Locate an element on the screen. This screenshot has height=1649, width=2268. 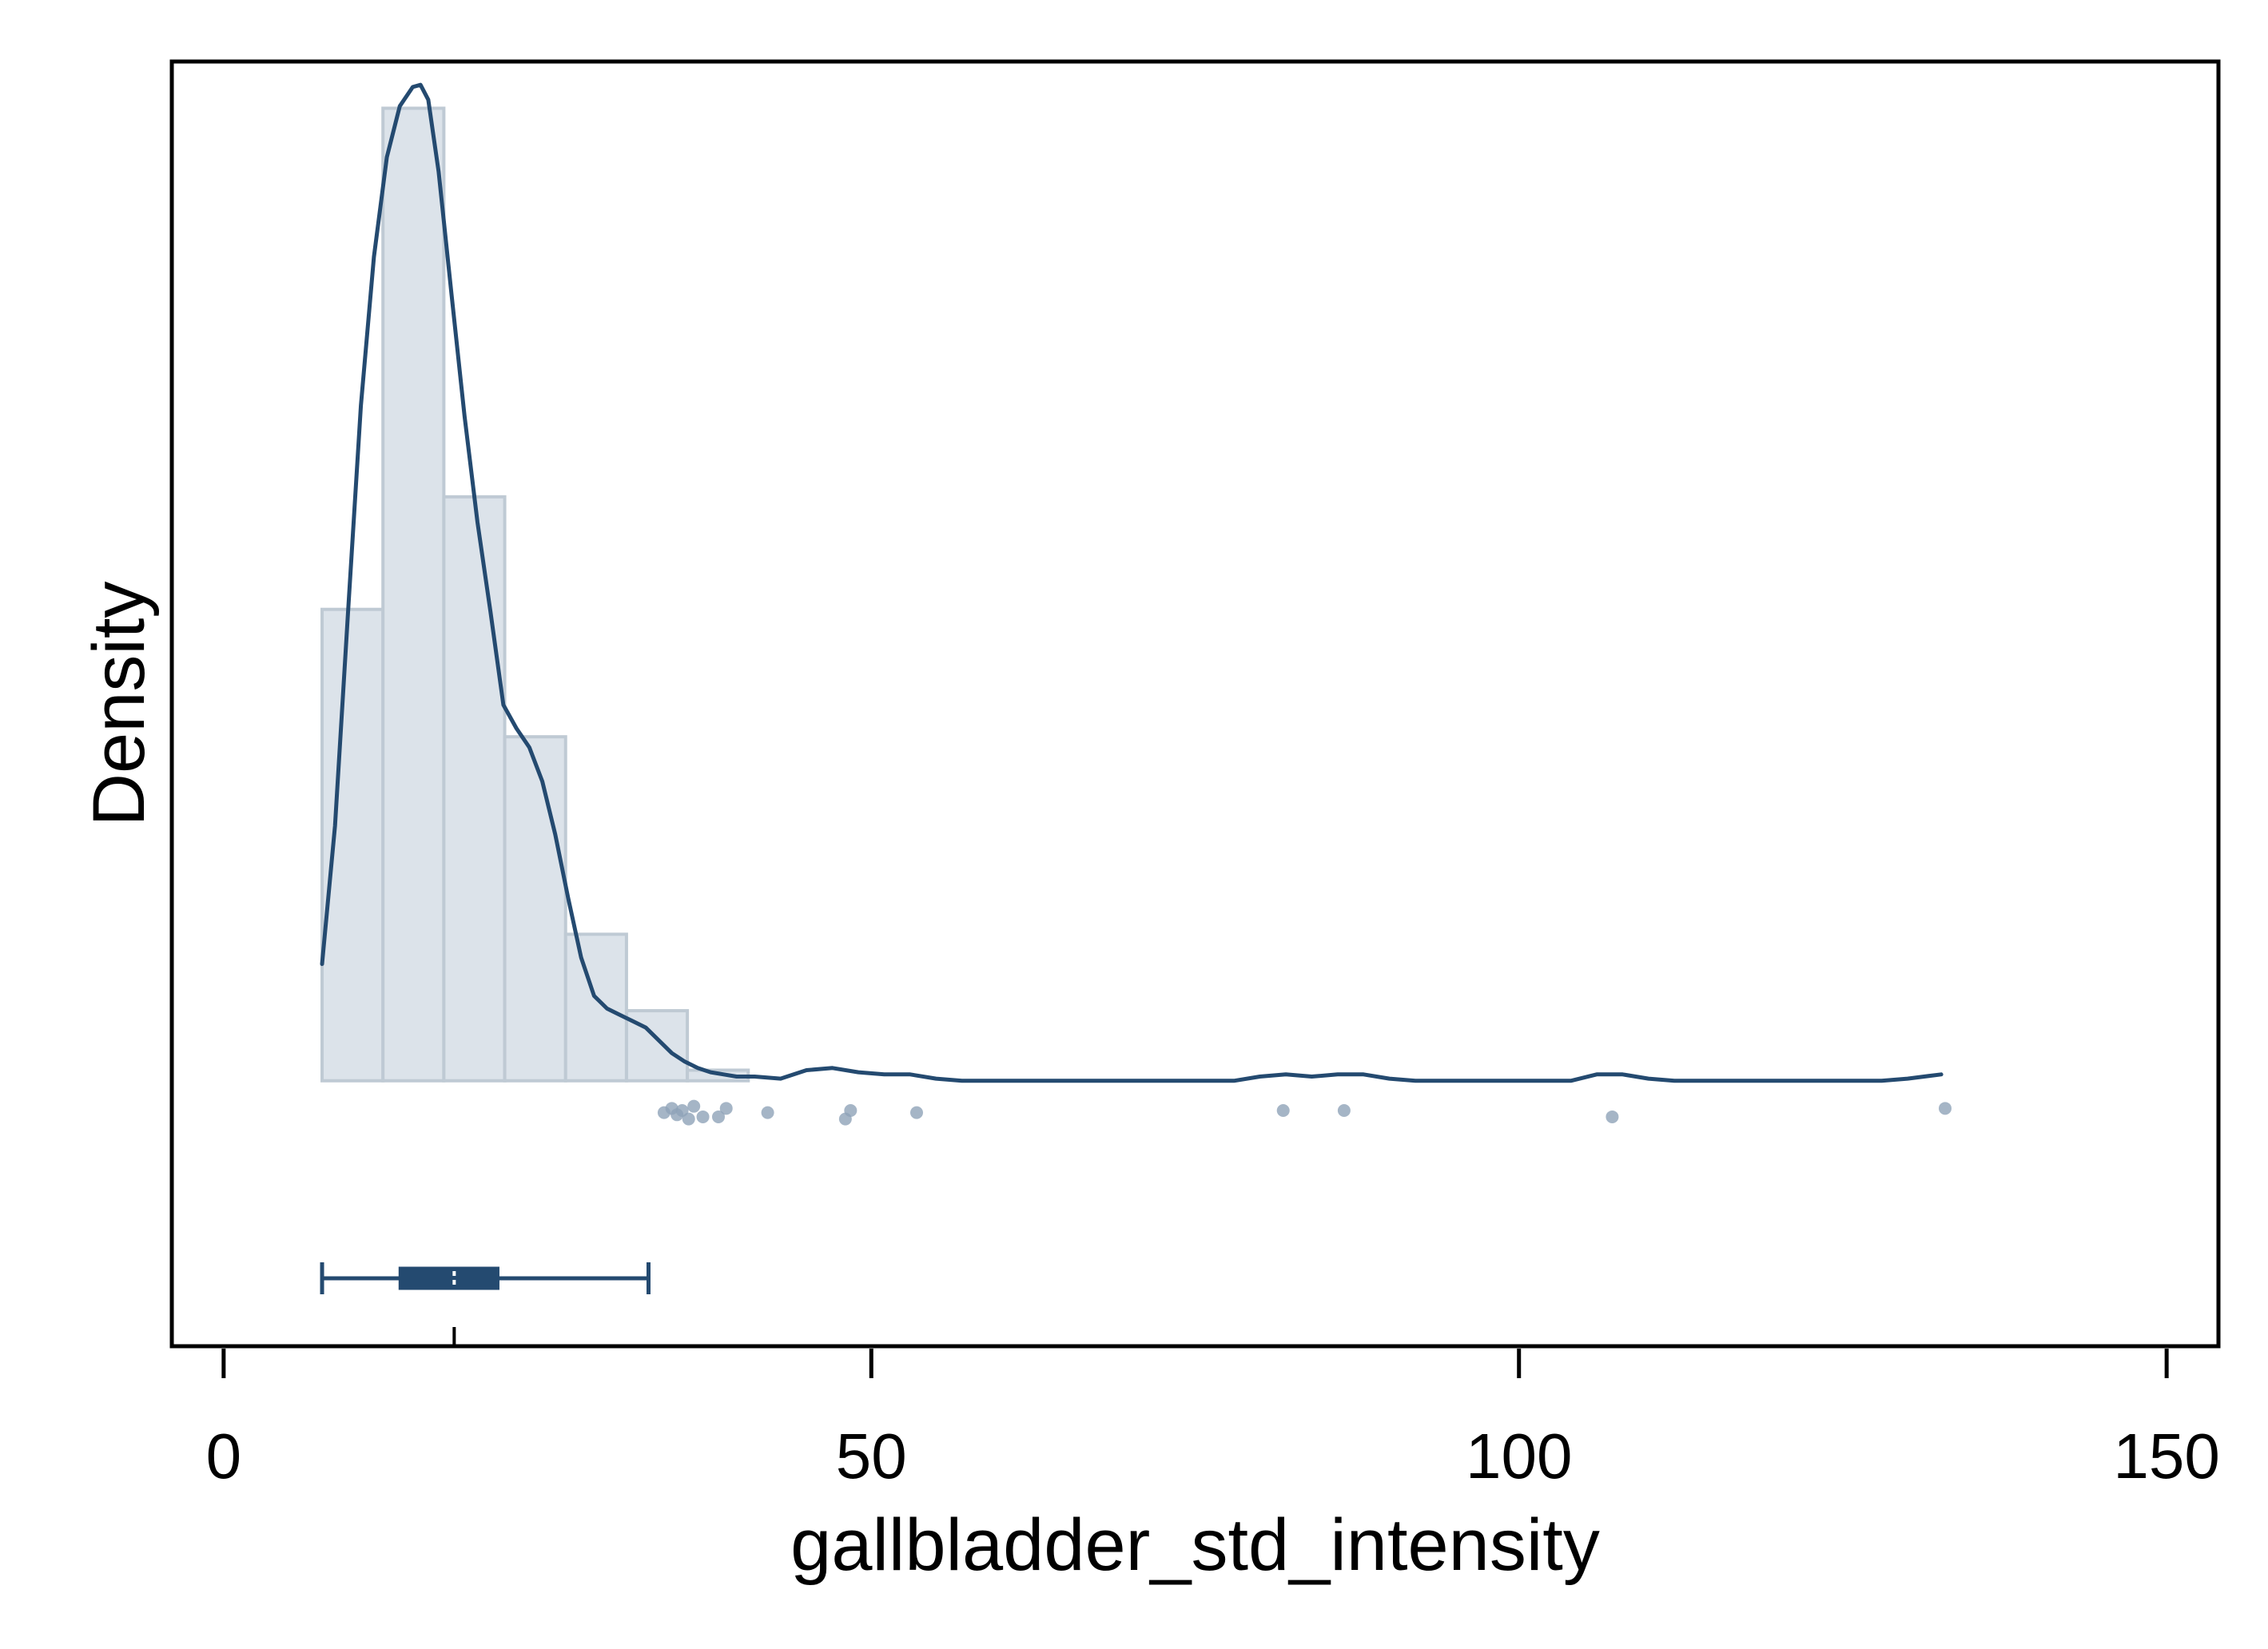
x-tick-label: 100 is located at coordinates (1519, 1456).